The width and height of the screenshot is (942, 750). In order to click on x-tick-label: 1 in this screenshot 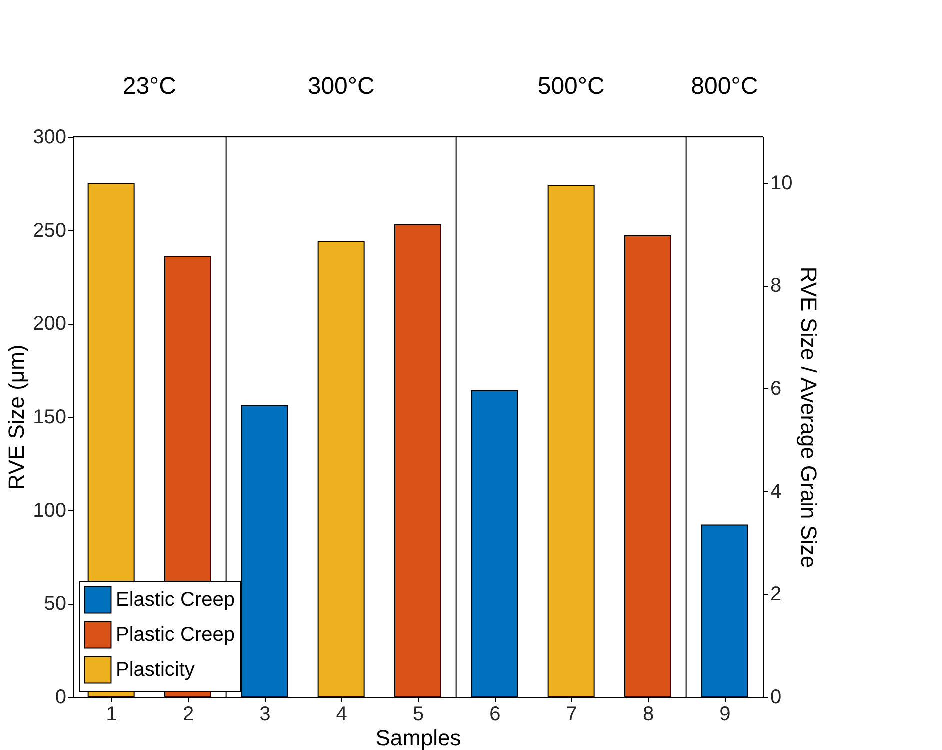, I will do `click(112, 715)`.